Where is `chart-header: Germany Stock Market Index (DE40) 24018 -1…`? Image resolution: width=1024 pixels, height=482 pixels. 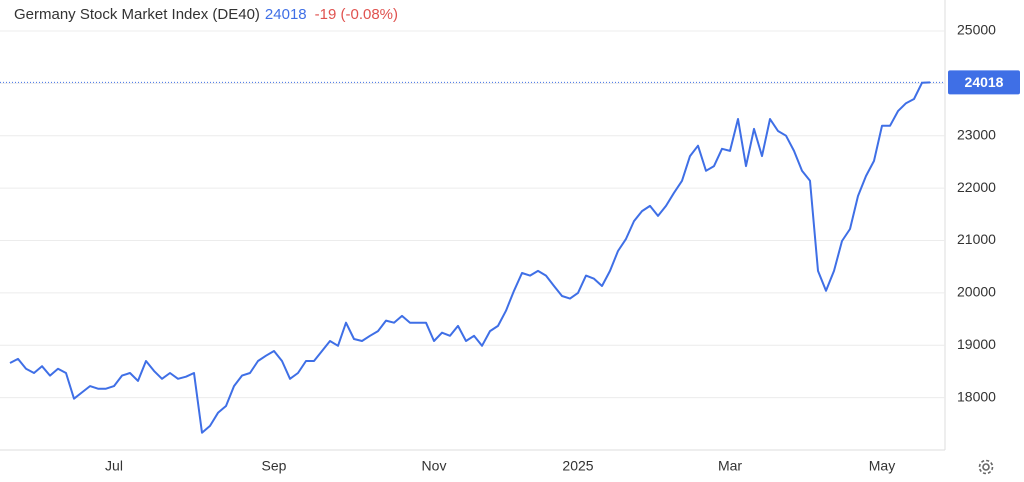
chart-header: Germany Stock Market Index (DE40) 24018 -1… is located at coordinates (206, 14).